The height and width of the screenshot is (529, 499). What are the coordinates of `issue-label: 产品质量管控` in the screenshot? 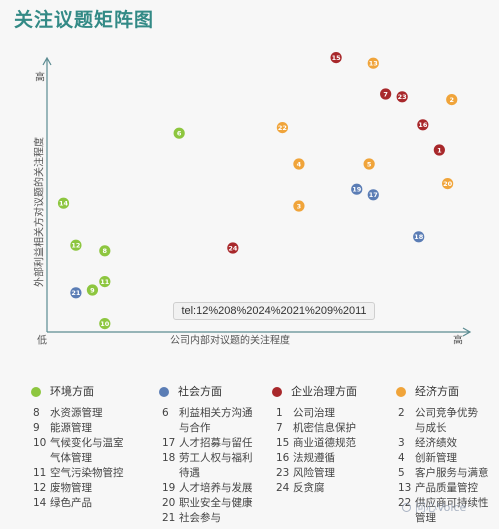 It's located at (446, 488).